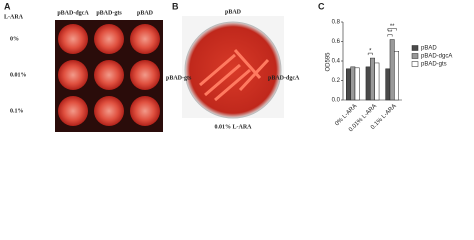  I want to click on panel-label: B, so click(175, 6).